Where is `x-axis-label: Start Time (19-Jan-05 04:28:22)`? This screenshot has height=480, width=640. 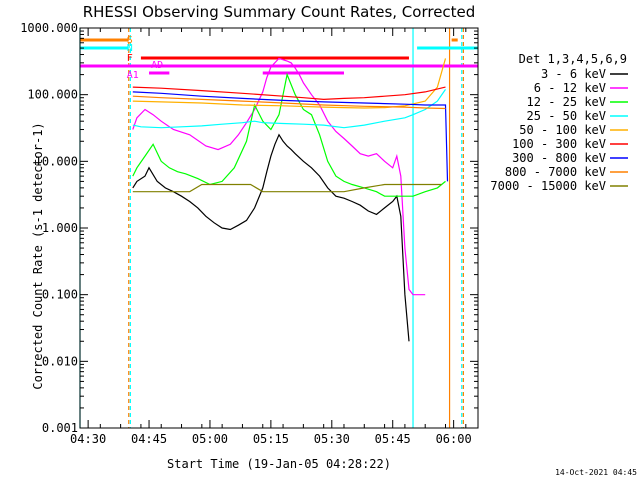
x-axis-label: Start Time (19-Jan-05 04:28:22) is located at coordinates (279, 464).